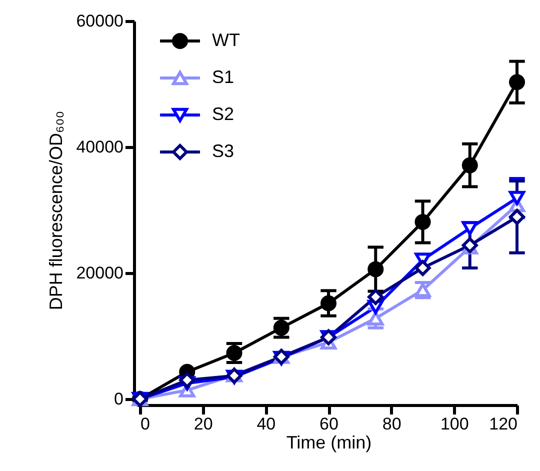 This screenshot has width=540, height=471. Describe the element at coordinates (226, 40) in the screenshot. I see `legend-label: WT` at that location.